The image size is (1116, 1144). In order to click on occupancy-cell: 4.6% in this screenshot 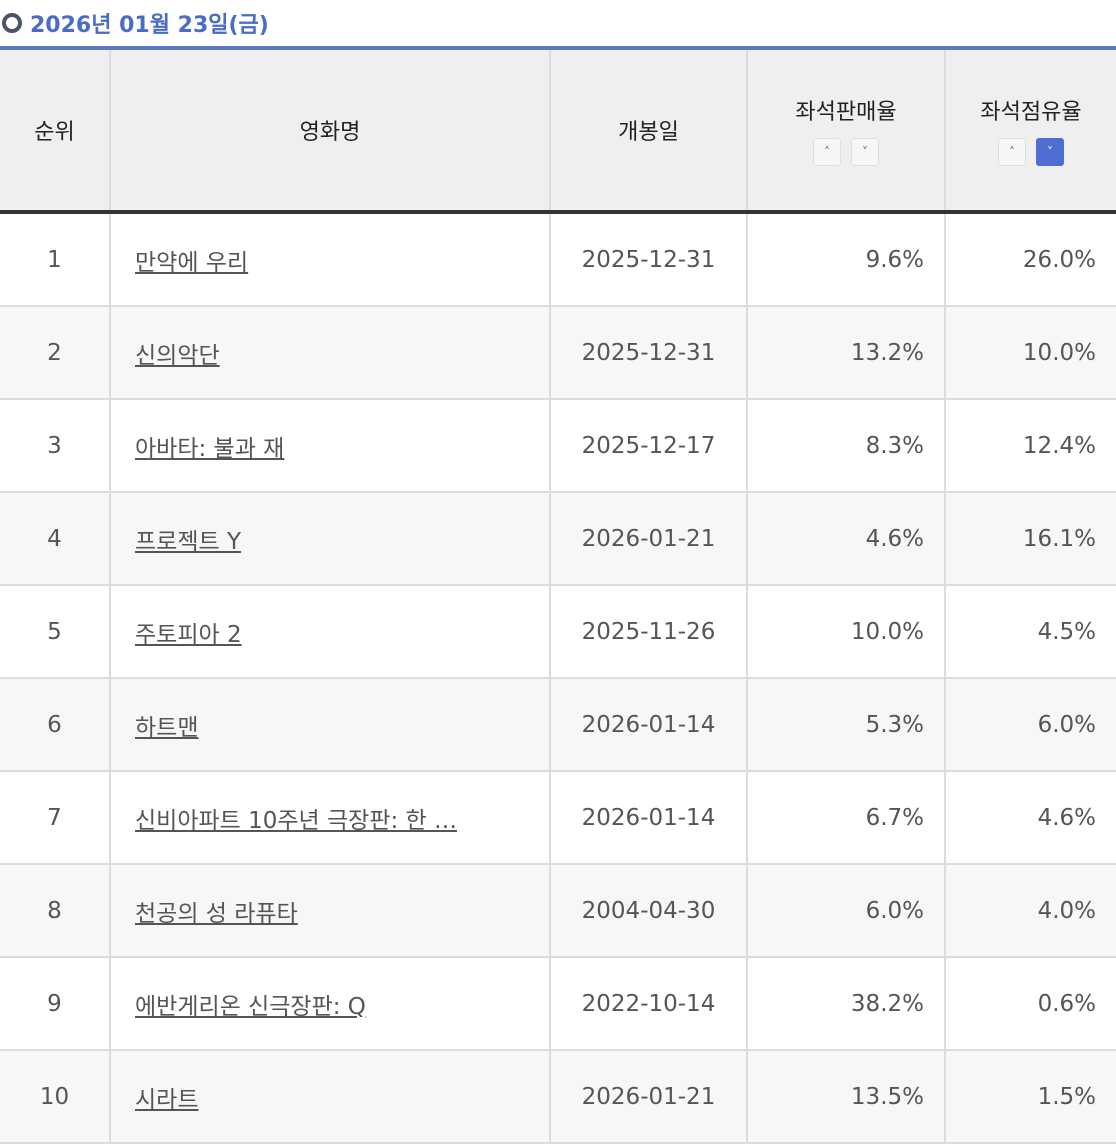, I will do `click(1030, 818)`.